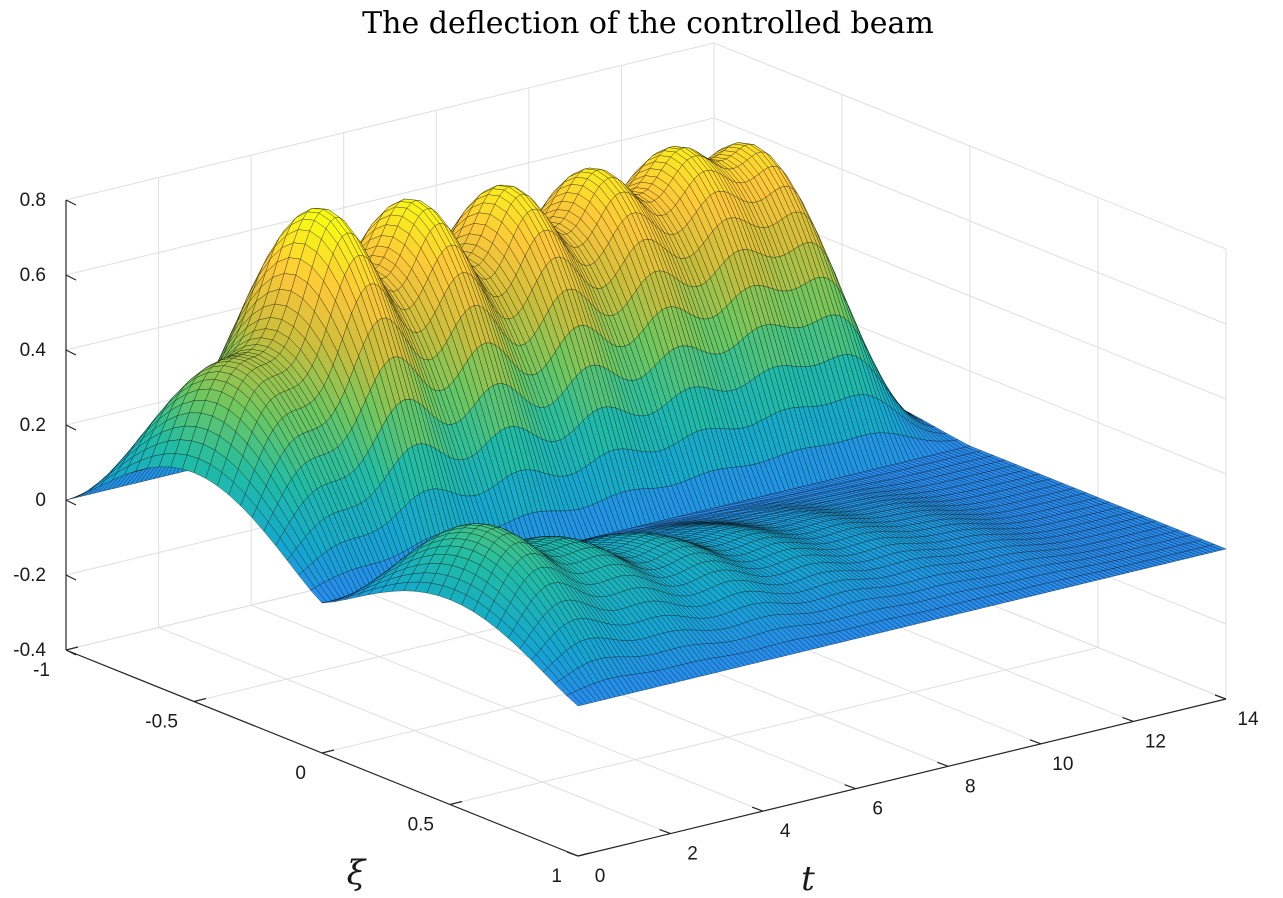  Describe the element at coordinates (648, 23) in the screenshot. I see `chart-title: The deflection of the controlled beam` at that location.